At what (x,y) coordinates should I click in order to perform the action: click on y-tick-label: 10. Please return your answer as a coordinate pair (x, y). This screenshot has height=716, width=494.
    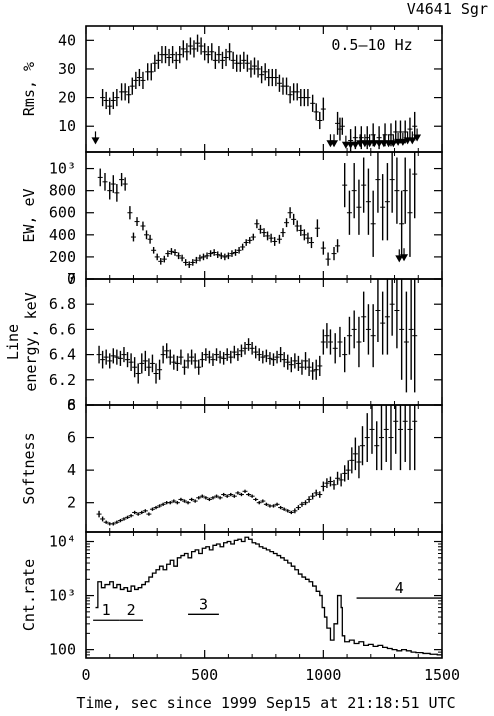
    Looking at the image, I should click on (67, 126).